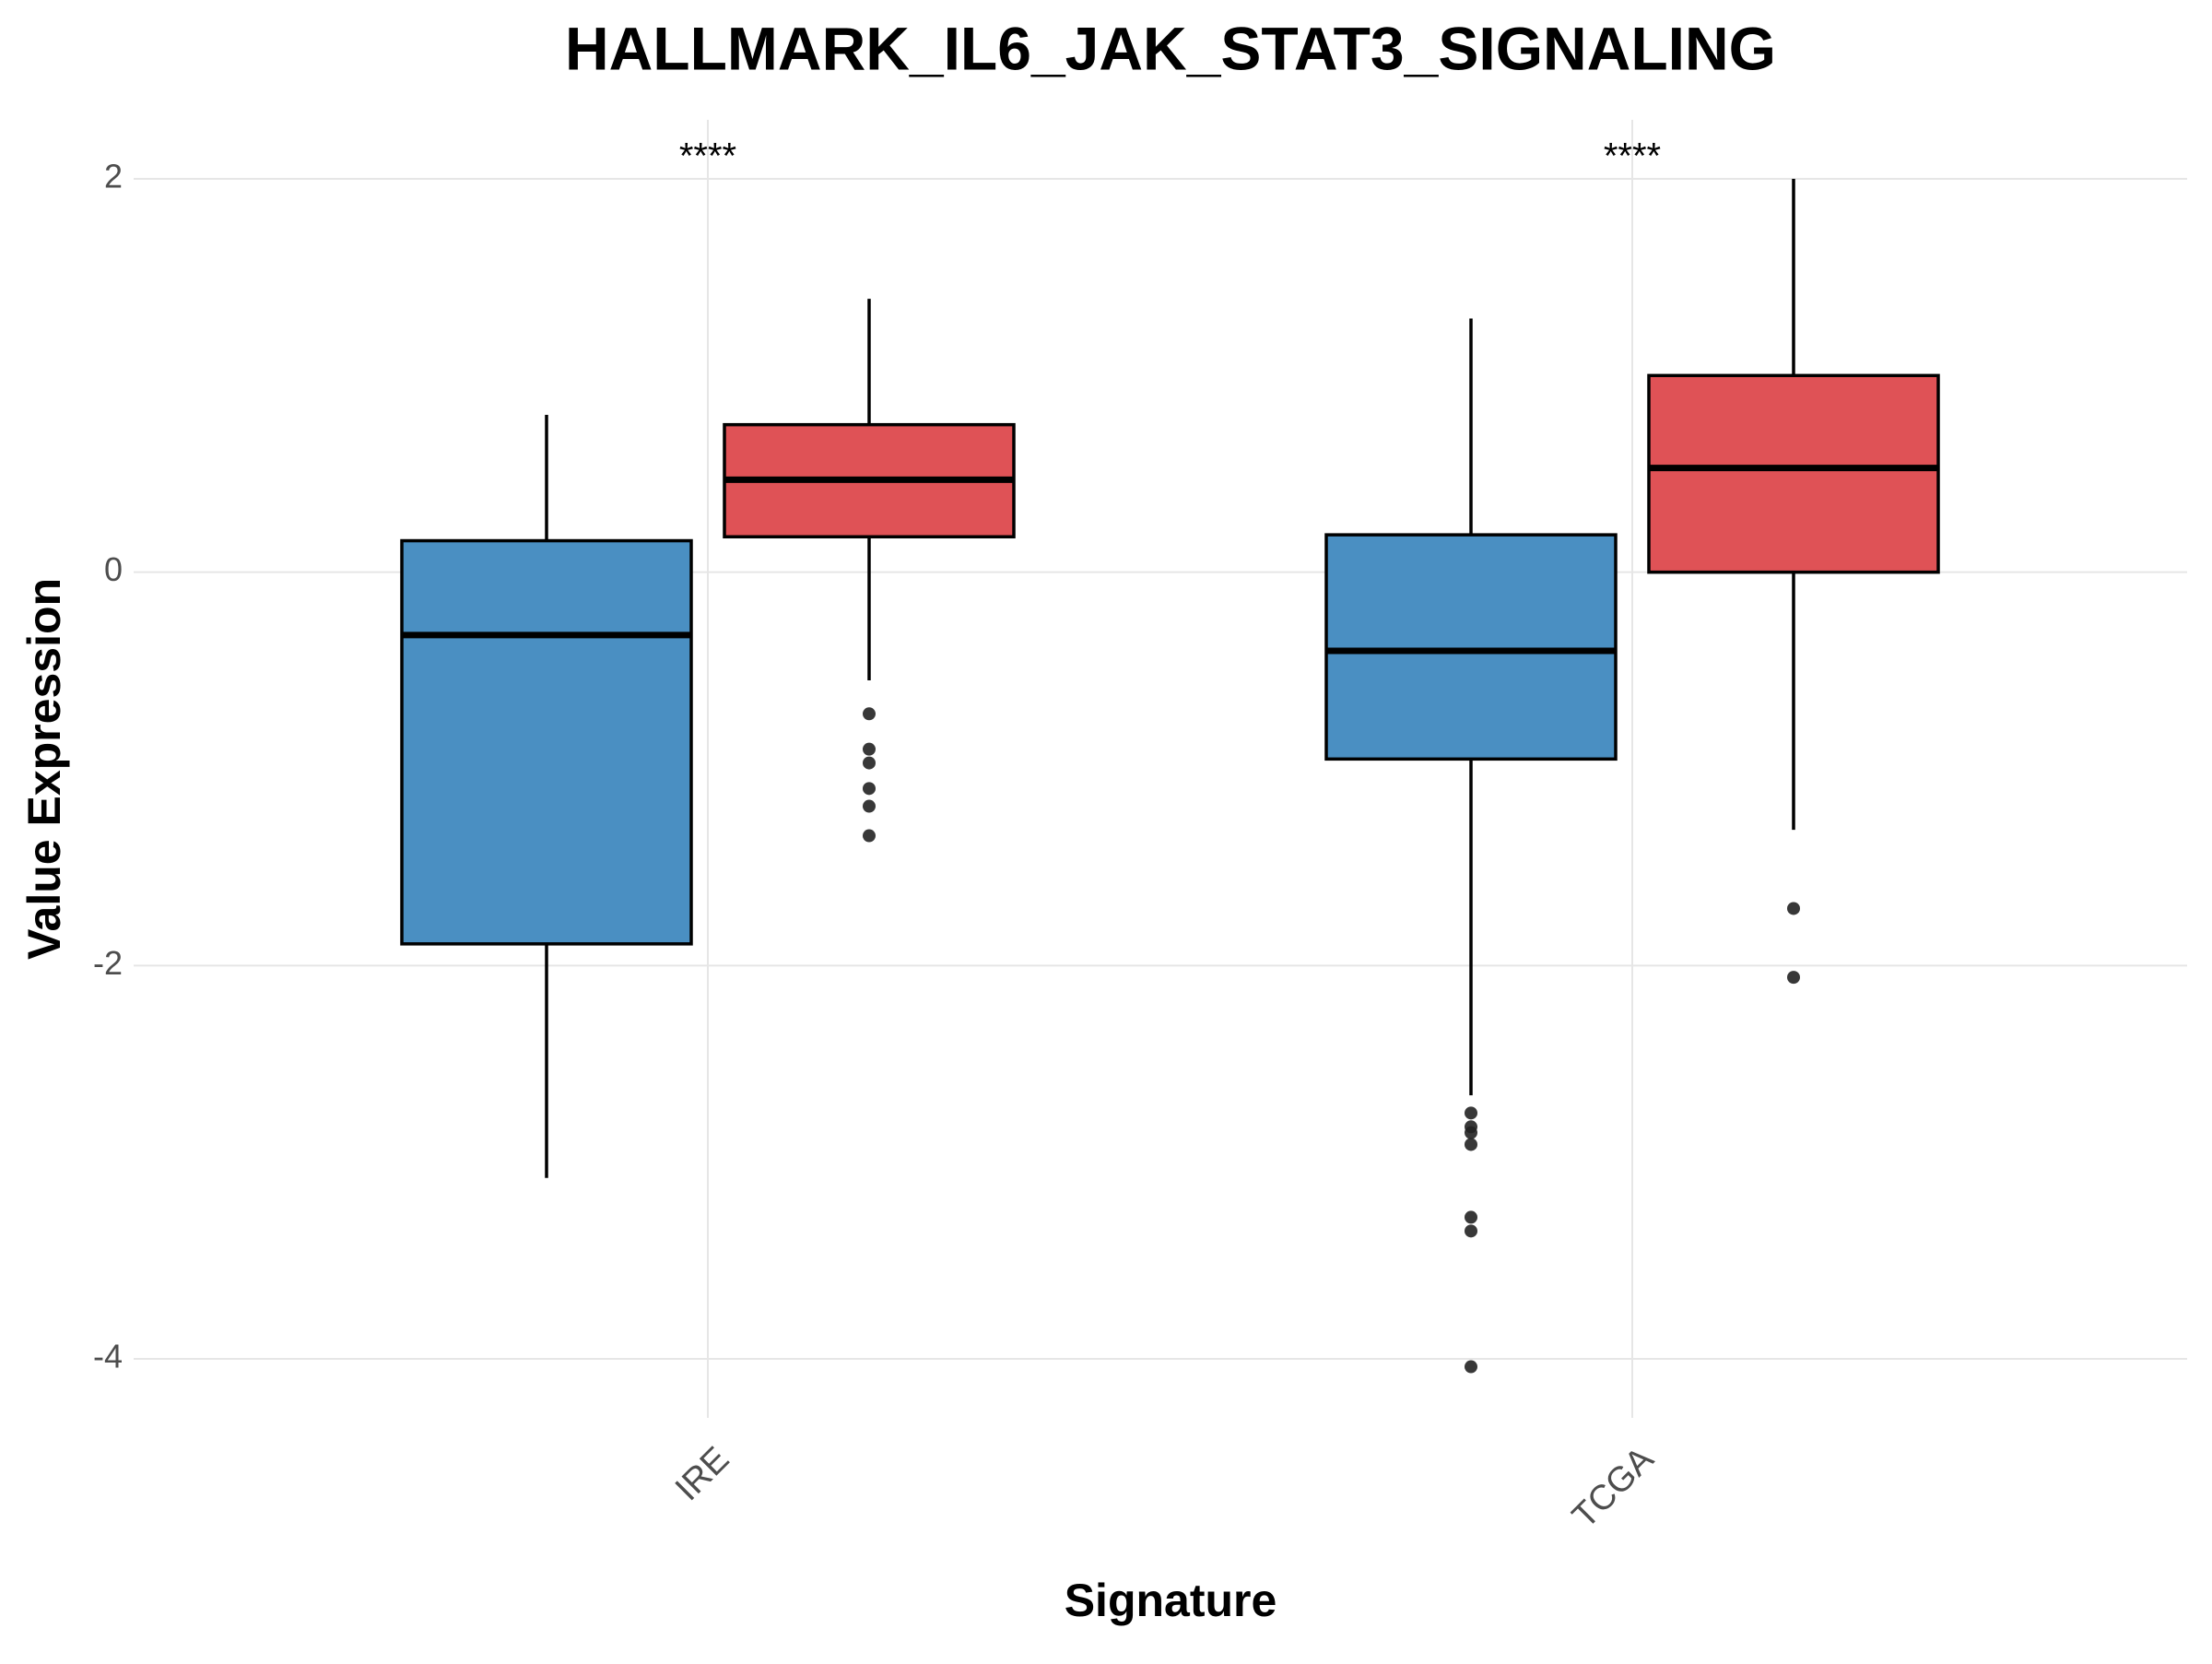 The height and width of the screenshot is (1664, 2212). I want to click on y-axis-title: Value Expression, so click(44, 769).